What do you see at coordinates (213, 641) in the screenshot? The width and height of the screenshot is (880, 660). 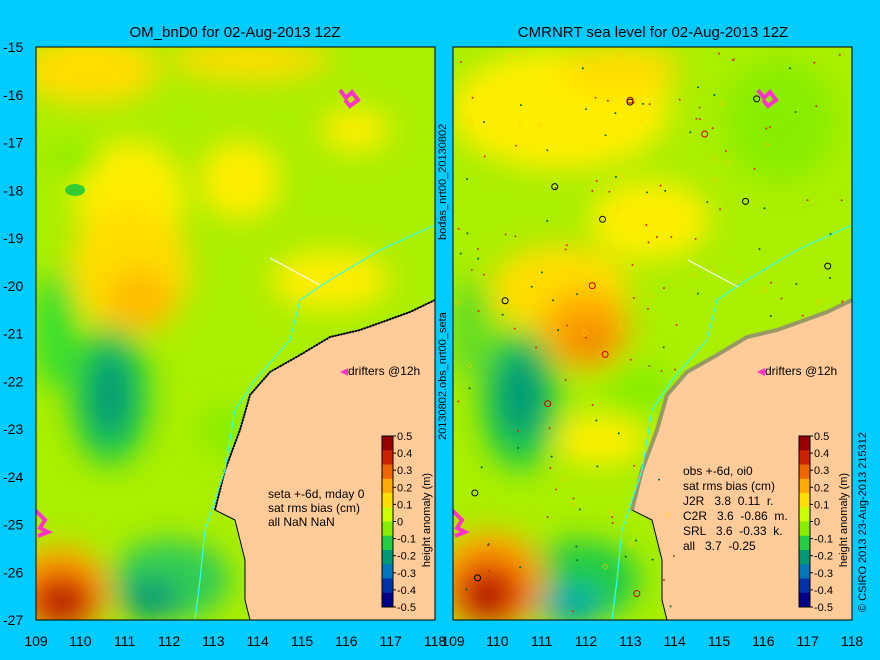 I see `x-tick-label: 113` at bounding box center [213, 641].